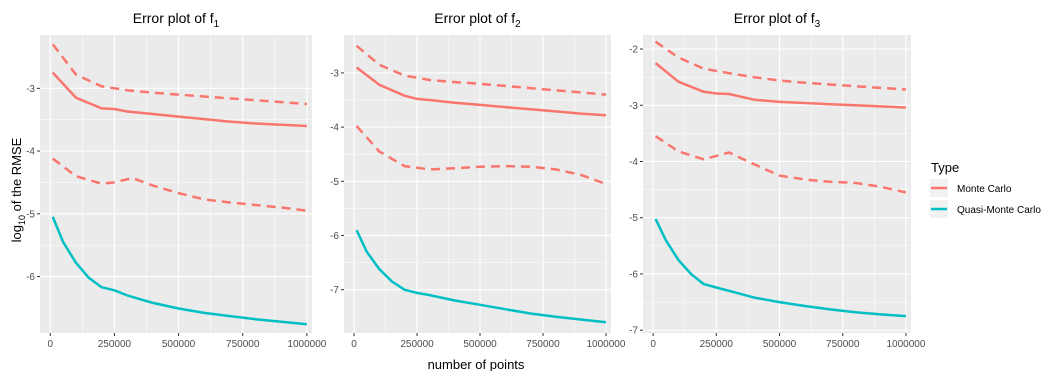  Describe the element at coordinates (477, 20) in the screenshot. I see `panel-title: Error plot of f2` at that location.